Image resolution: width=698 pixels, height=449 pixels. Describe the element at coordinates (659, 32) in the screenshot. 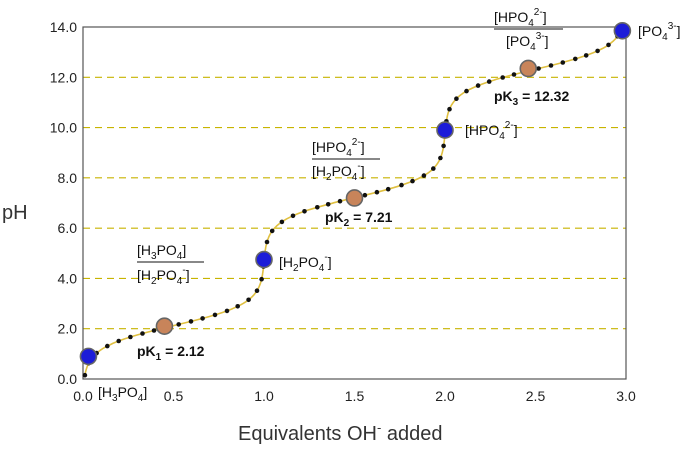

I see `label-eq3: [PO43-]` at that location.